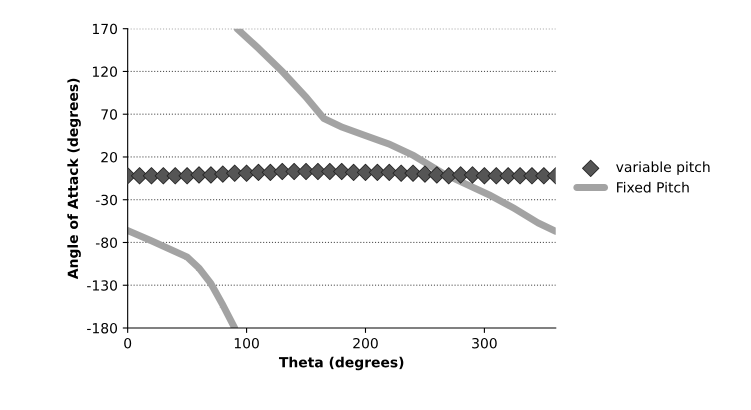 The height and width of the screenshot is (410, 751). What do you see at coordinates (484, 343) in the screenshot?
I see `x-tick-label: 300` at bounding box center [484, 343].